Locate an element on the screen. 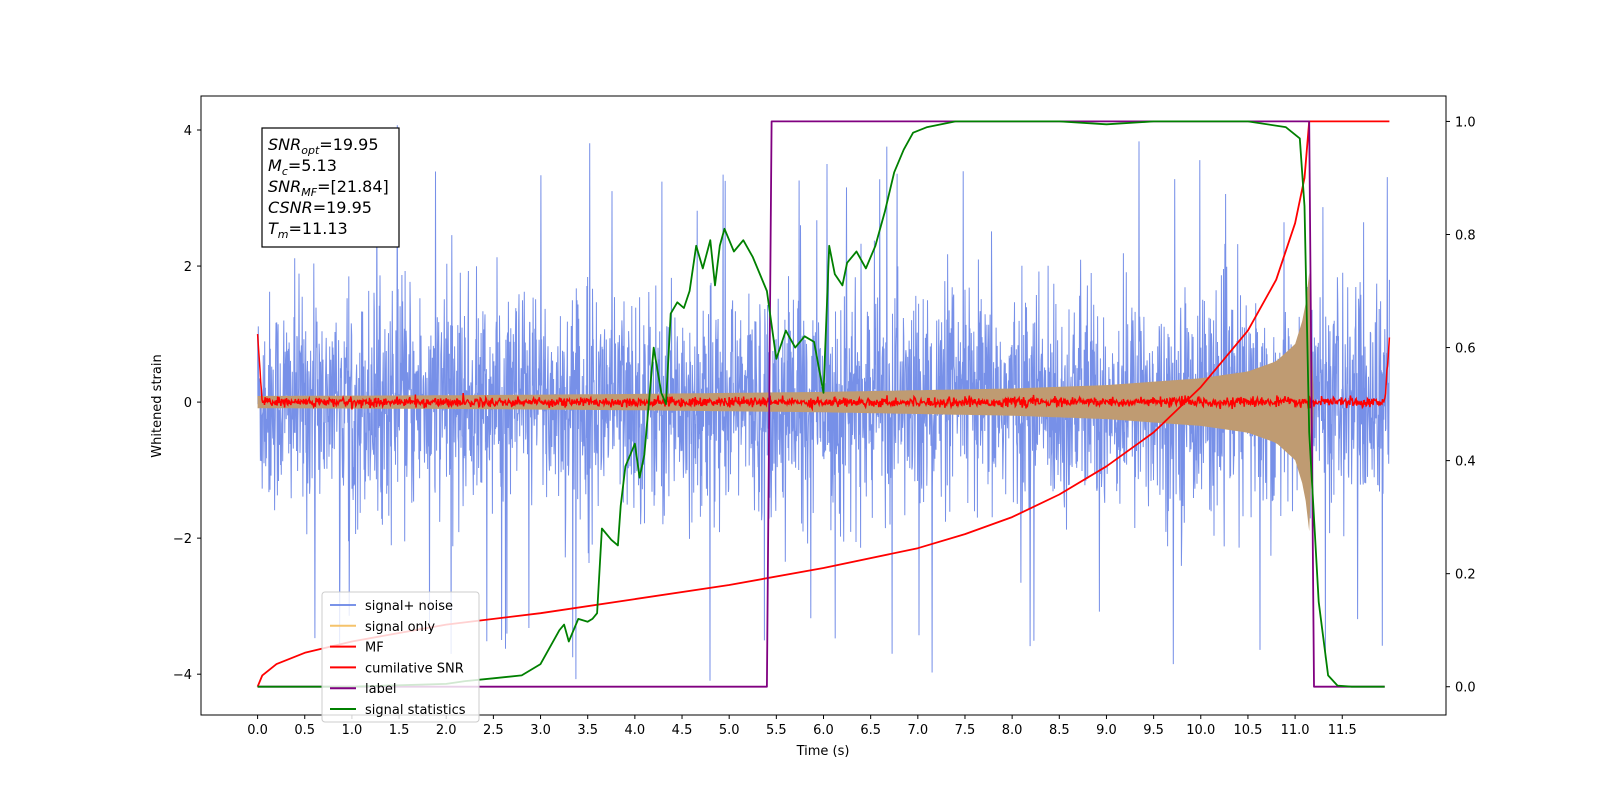 This screenshot has width=1600, height=800. x-tick-label: 8.0 is located at coordinates (1012, 730).